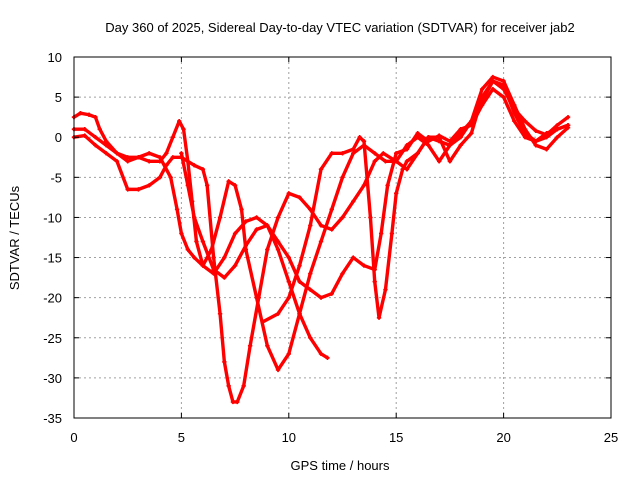 The height and width of the screenshot is (480, 640). I want to click on x-tick-label: 10, so click(289, 437).